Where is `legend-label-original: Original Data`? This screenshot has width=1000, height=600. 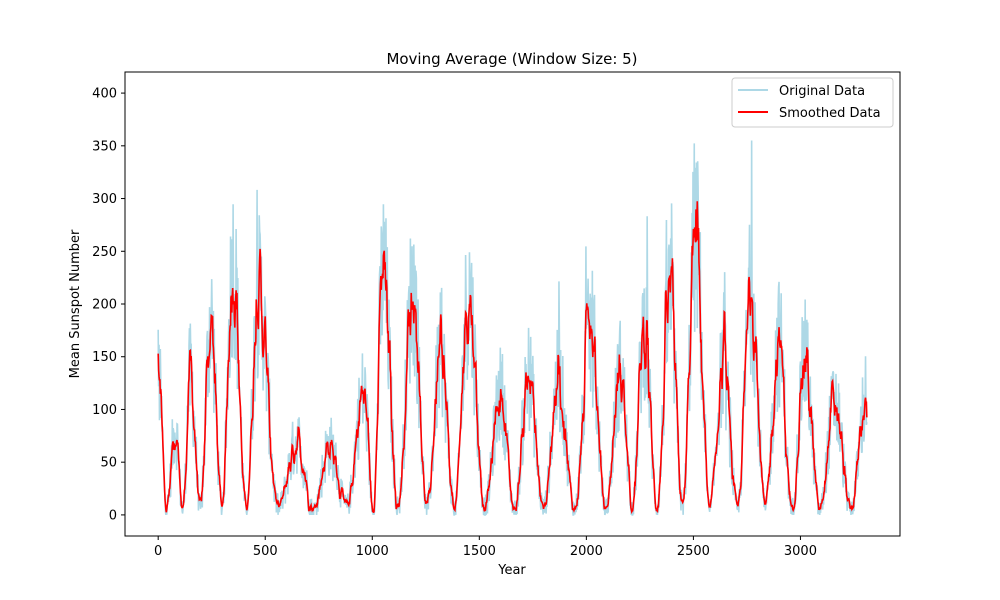 legend-label-original: Original Data is located at coordinates (822, 91).